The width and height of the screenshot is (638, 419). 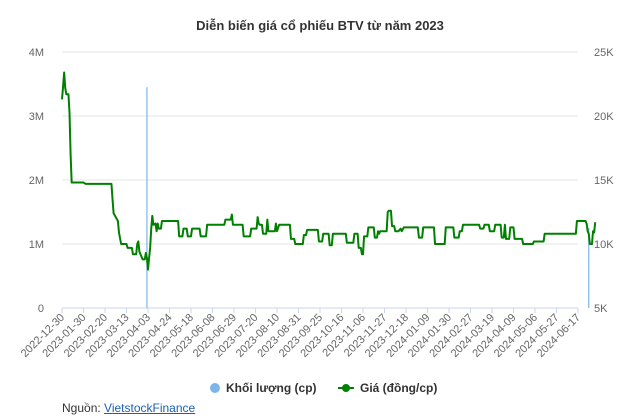 I want to click on legend-volume-label: Khối lượng (cp), so click(x=271, y=388).